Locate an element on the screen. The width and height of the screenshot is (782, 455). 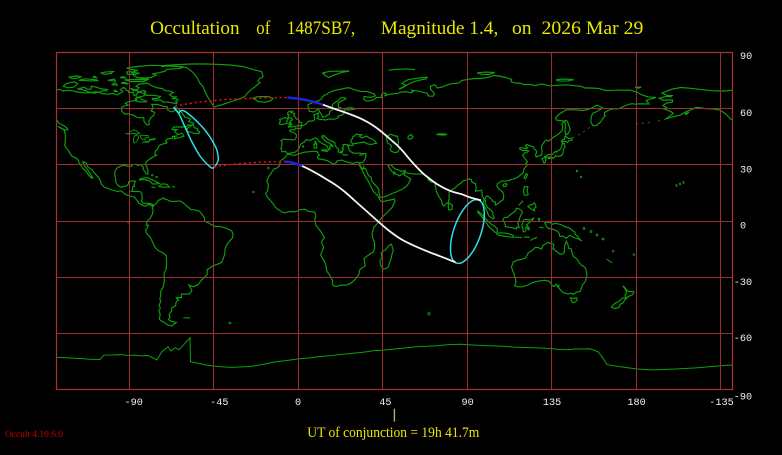
svg-text: Magnitude 1.4, is located at coordinates (440, 28).